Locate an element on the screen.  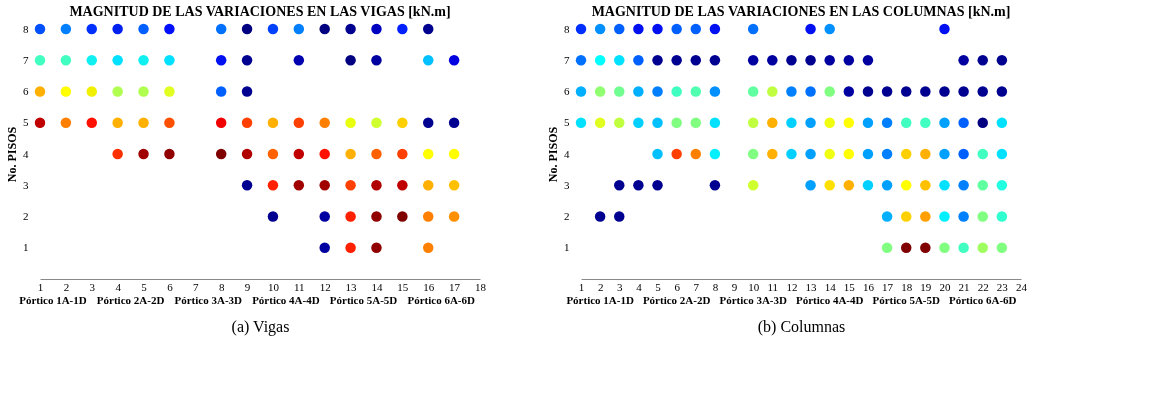
chart-title: MAGNITUD DE LAS VARIACIONES EN LAS VIGAS [kN.m] is located at coordinates (260, 11).